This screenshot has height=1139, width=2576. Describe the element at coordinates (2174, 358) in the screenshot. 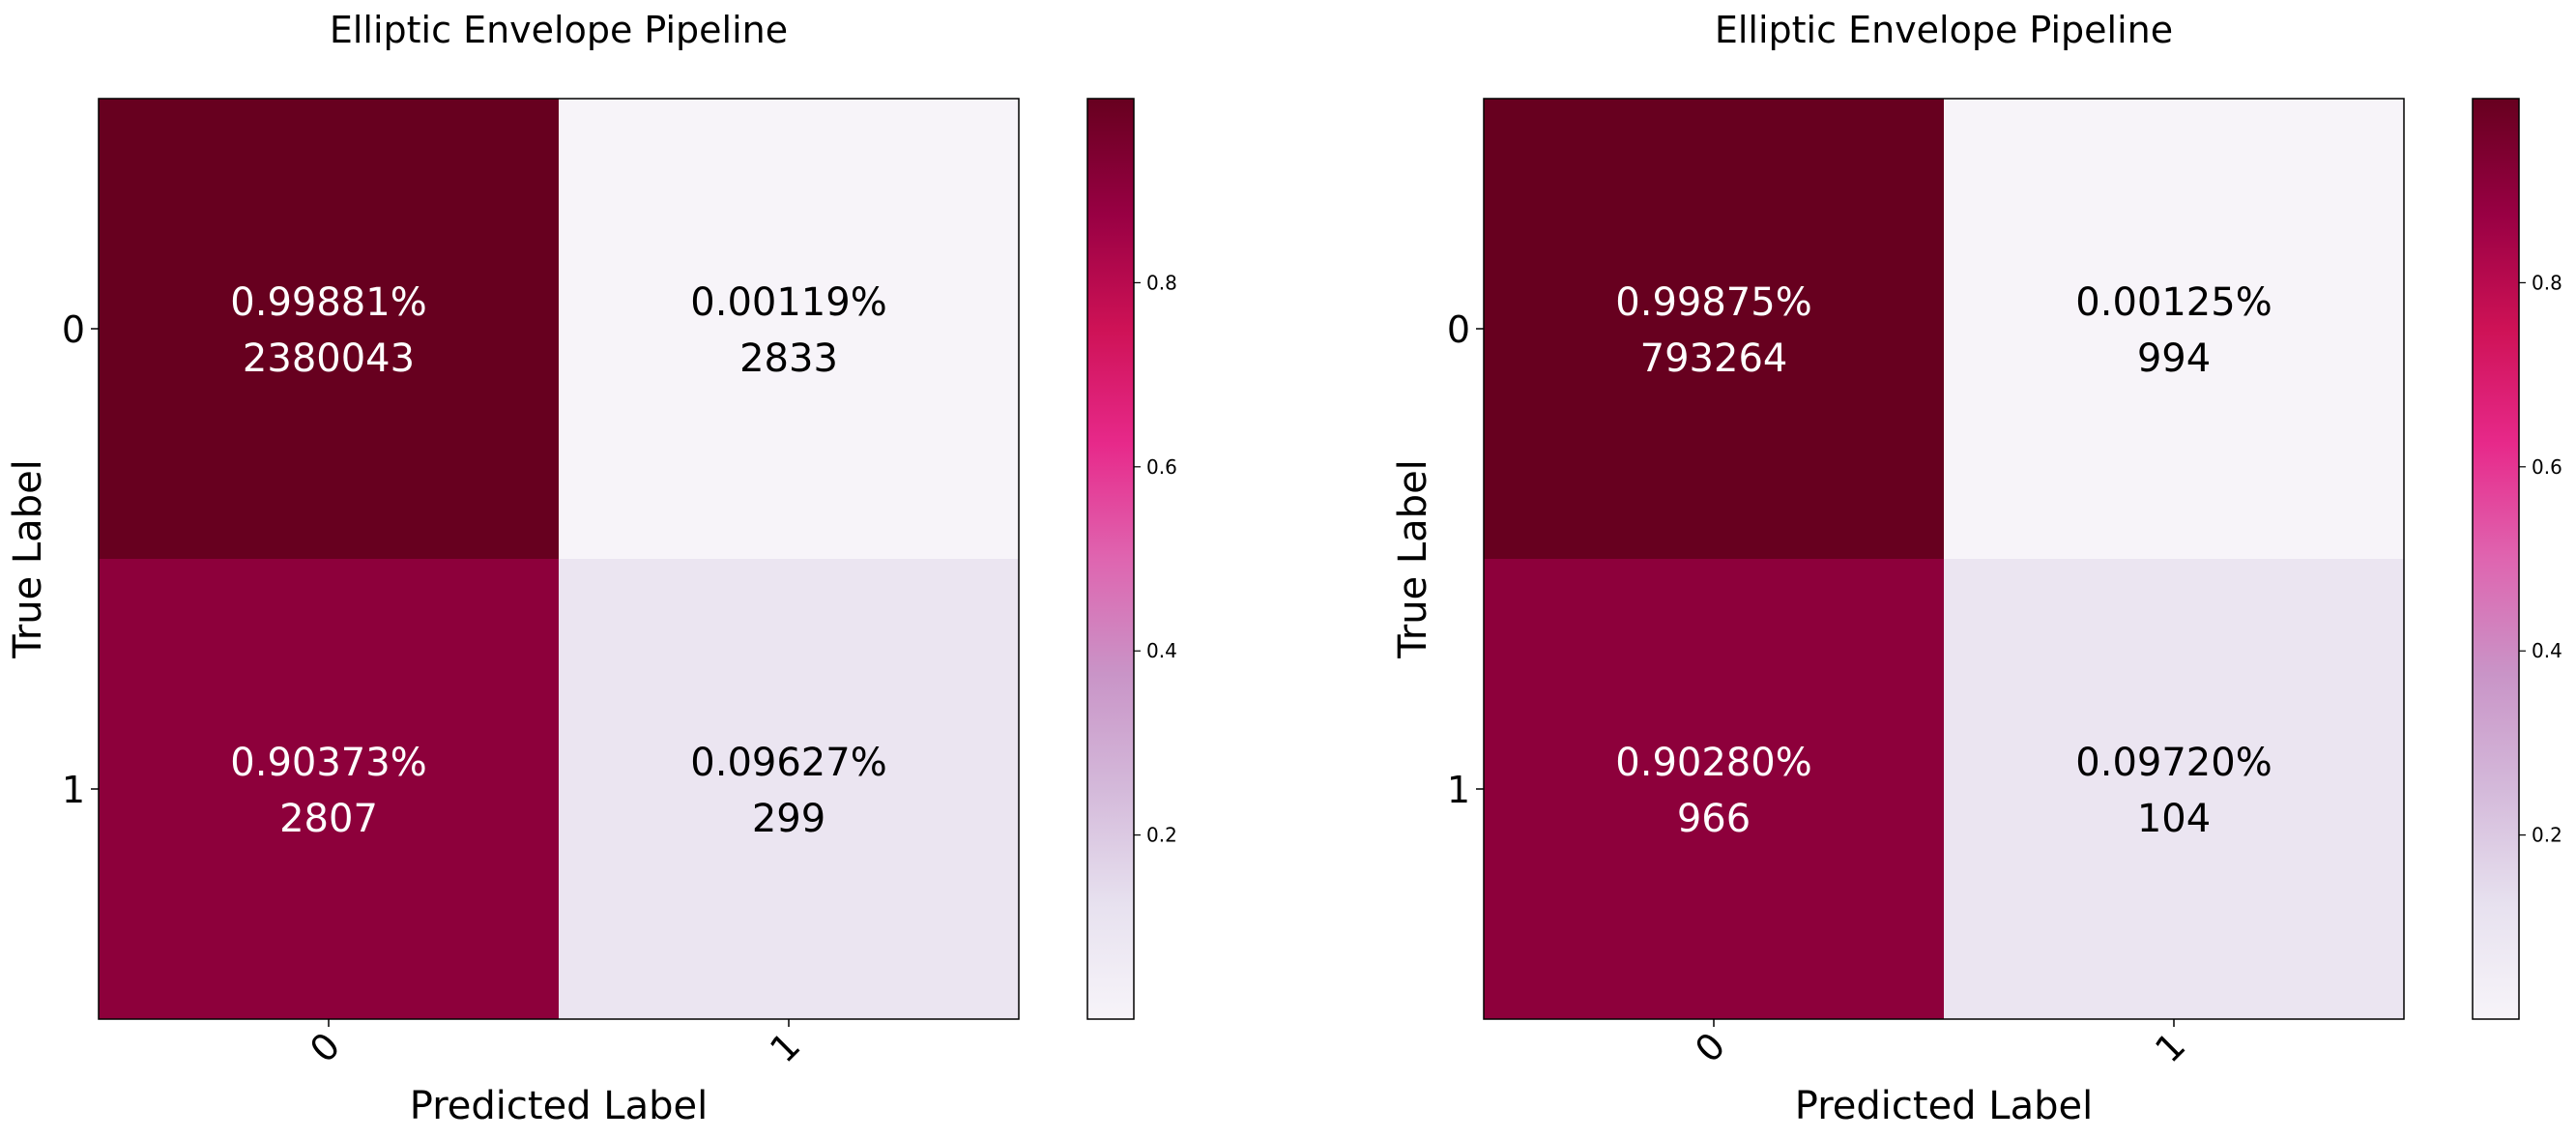

I see `cell-count-label: 994` at that location.